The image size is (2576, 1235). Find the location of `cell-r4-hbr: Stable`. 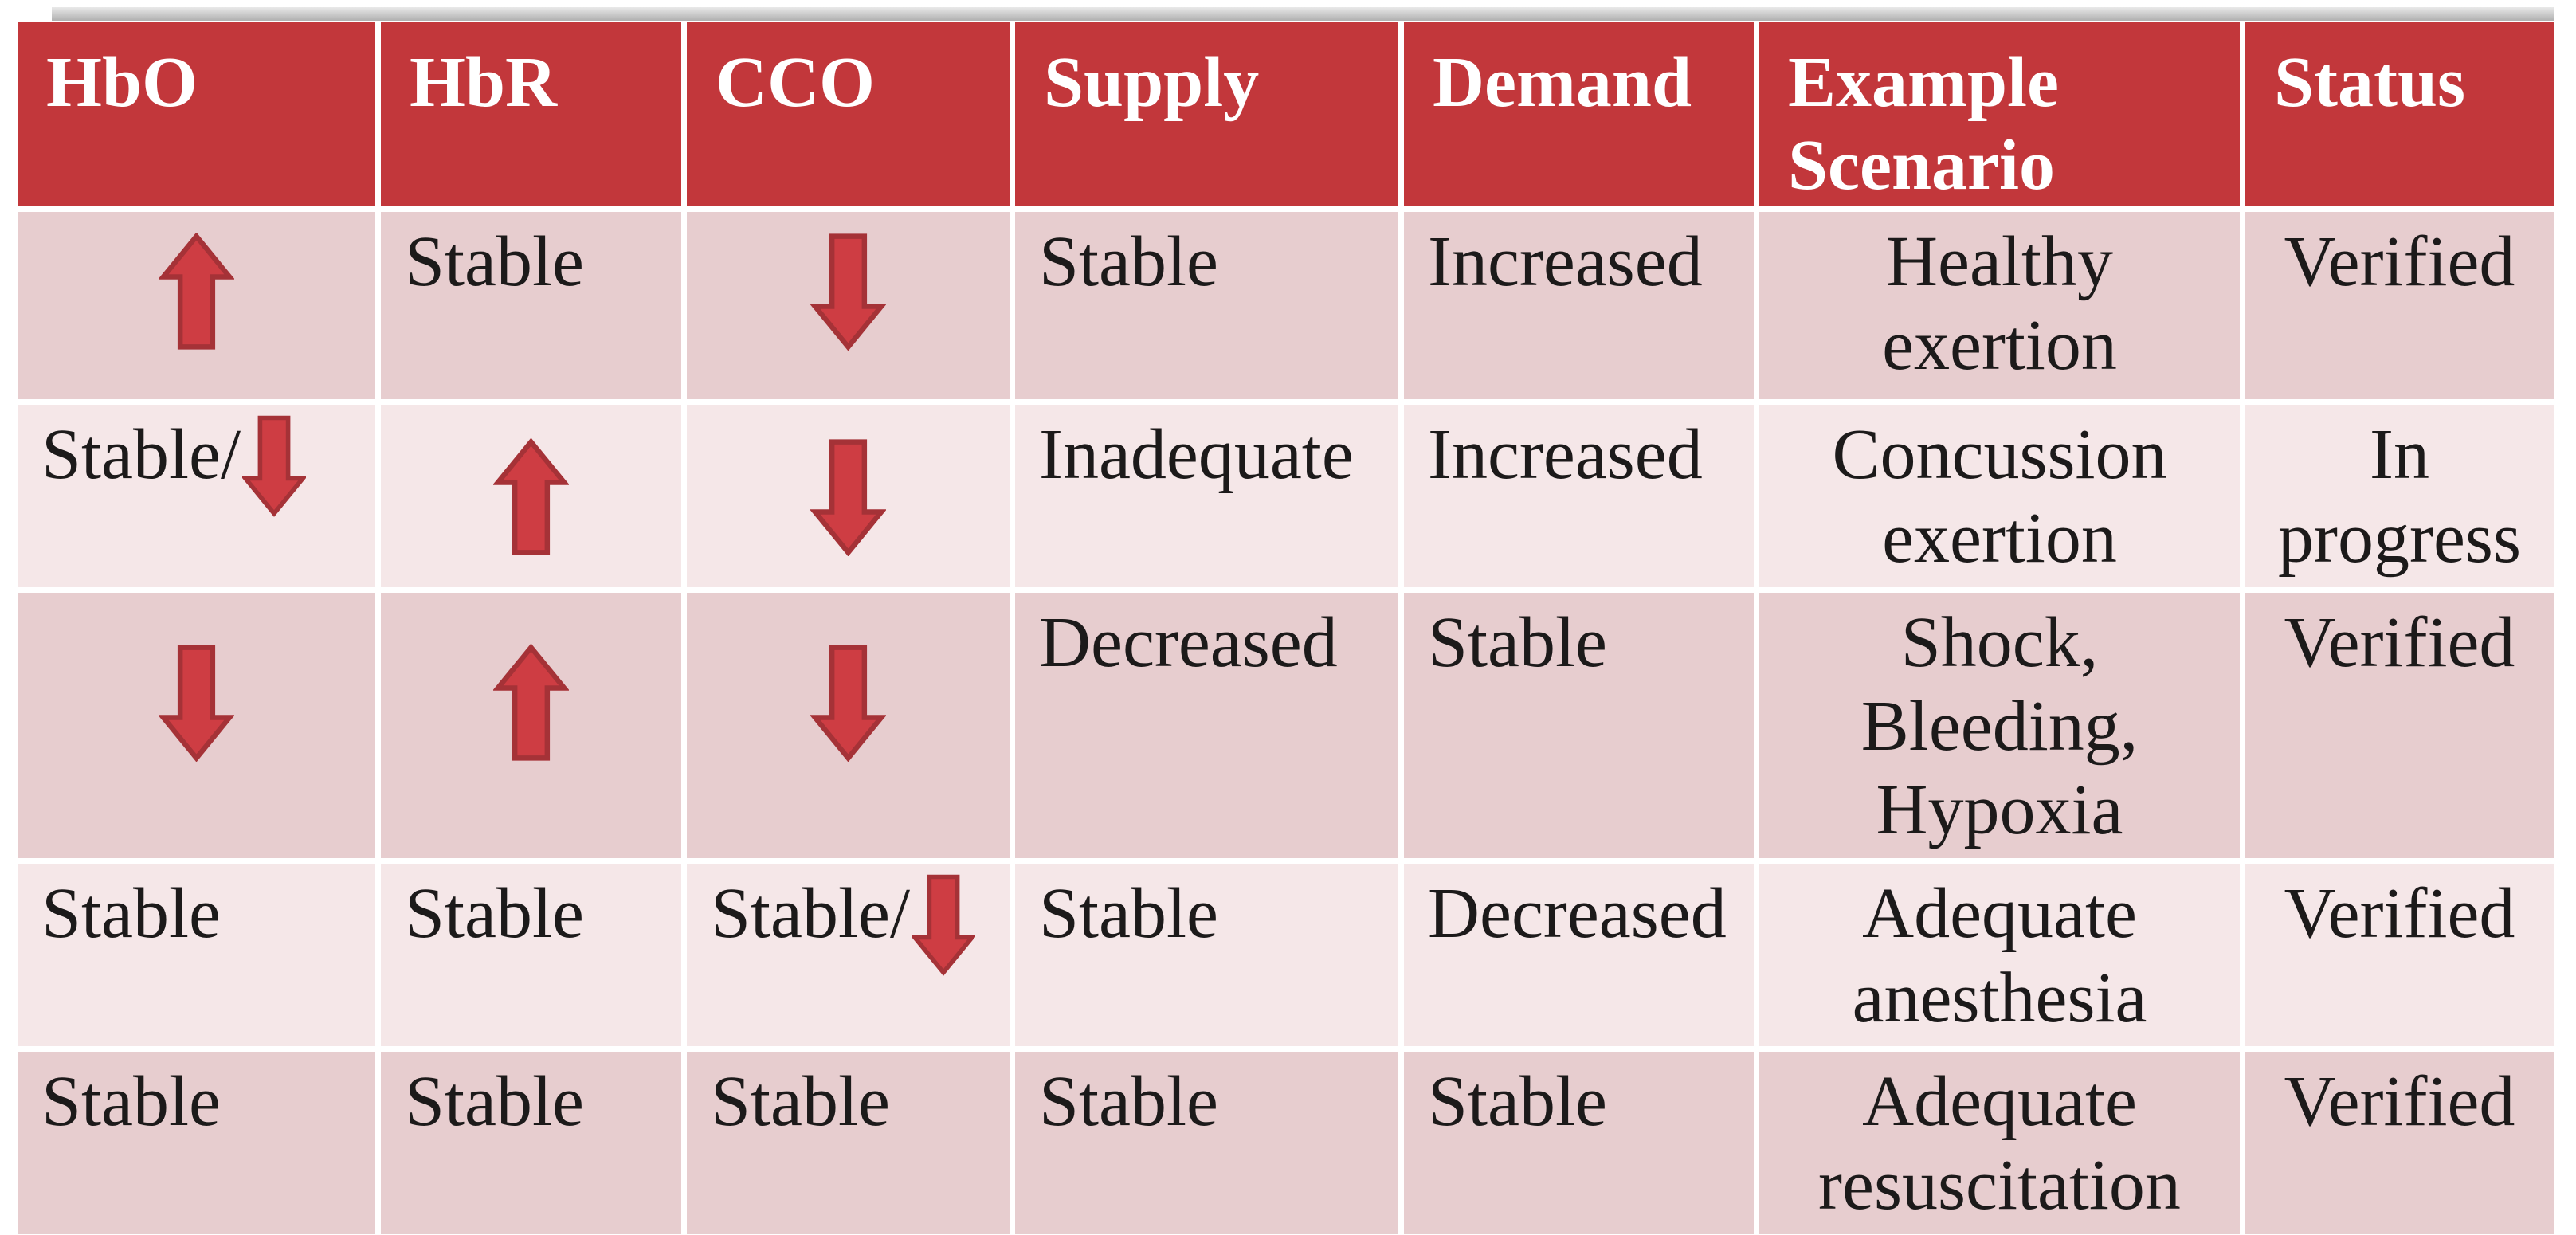

cell-r4-hbr: Stable is located at coordinates (531, 956).